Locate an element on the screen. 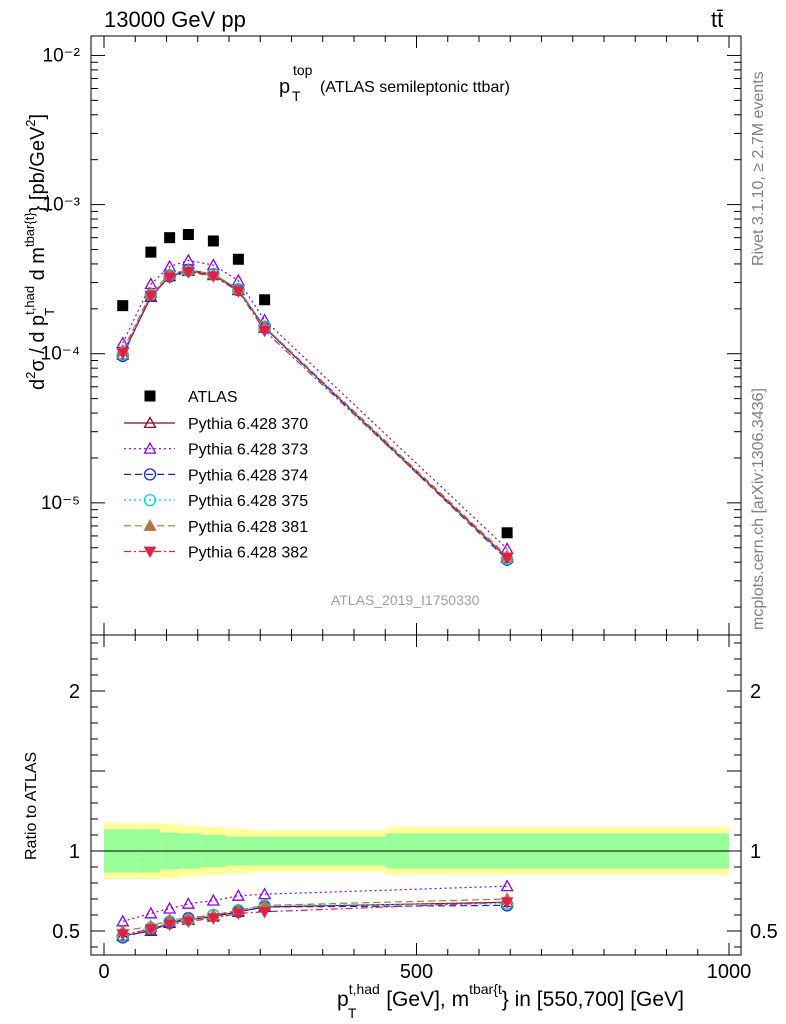 This screenshot has width=786, height=1024. y-tick-label: 10⁻⁵ is located at coordinates (60, 503).